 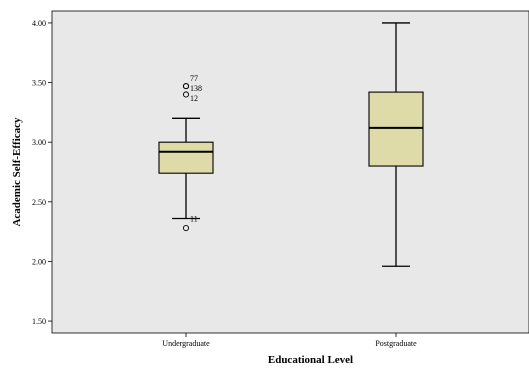 I want to click on box-postgraduate, so click(x=396, y=144).